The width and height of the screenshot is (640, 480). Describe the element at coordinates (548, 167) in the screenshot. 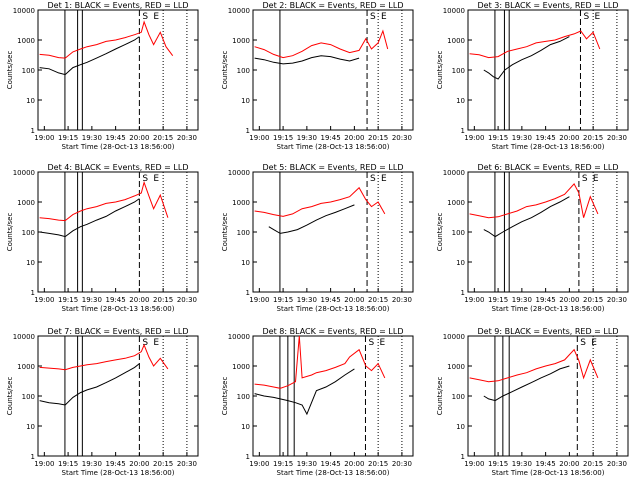

I see `chart-title: Det 6: BLACK = Events, RED = LLD` at that location.